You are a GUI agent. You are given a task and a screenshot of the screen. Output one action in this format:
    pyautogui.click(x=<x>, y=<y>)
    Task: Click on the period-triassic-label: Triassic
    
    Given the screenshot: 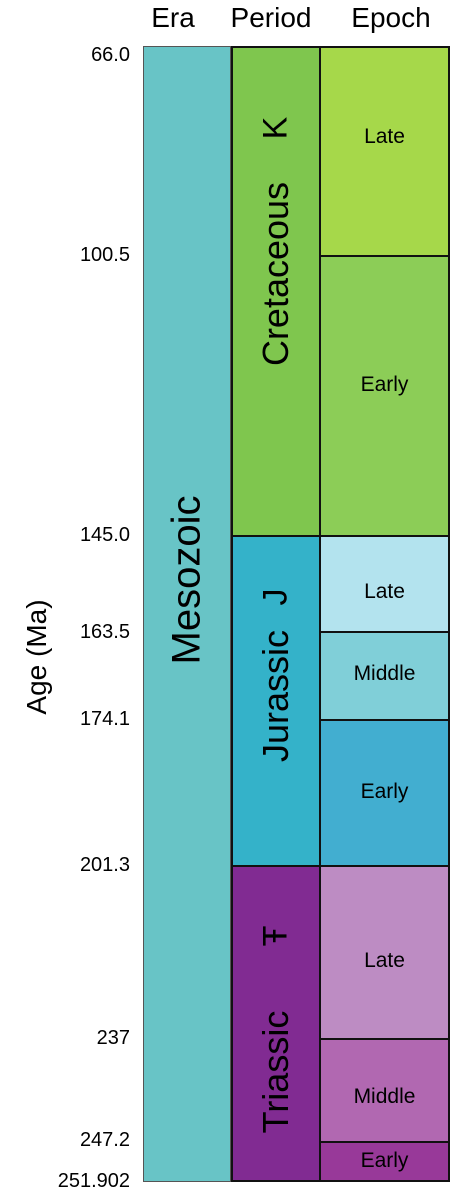 What is the action you would take?
    pyautogui.click(x=275, y=1072)
    